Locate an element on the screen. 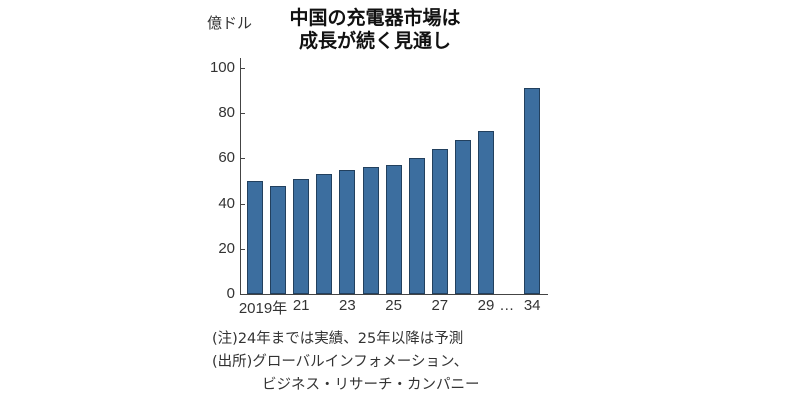 This screenshot has width=800, height=400. forecast-note: (注)24年までは実績、25年以降は予測 is located at coordinates (338, 339).